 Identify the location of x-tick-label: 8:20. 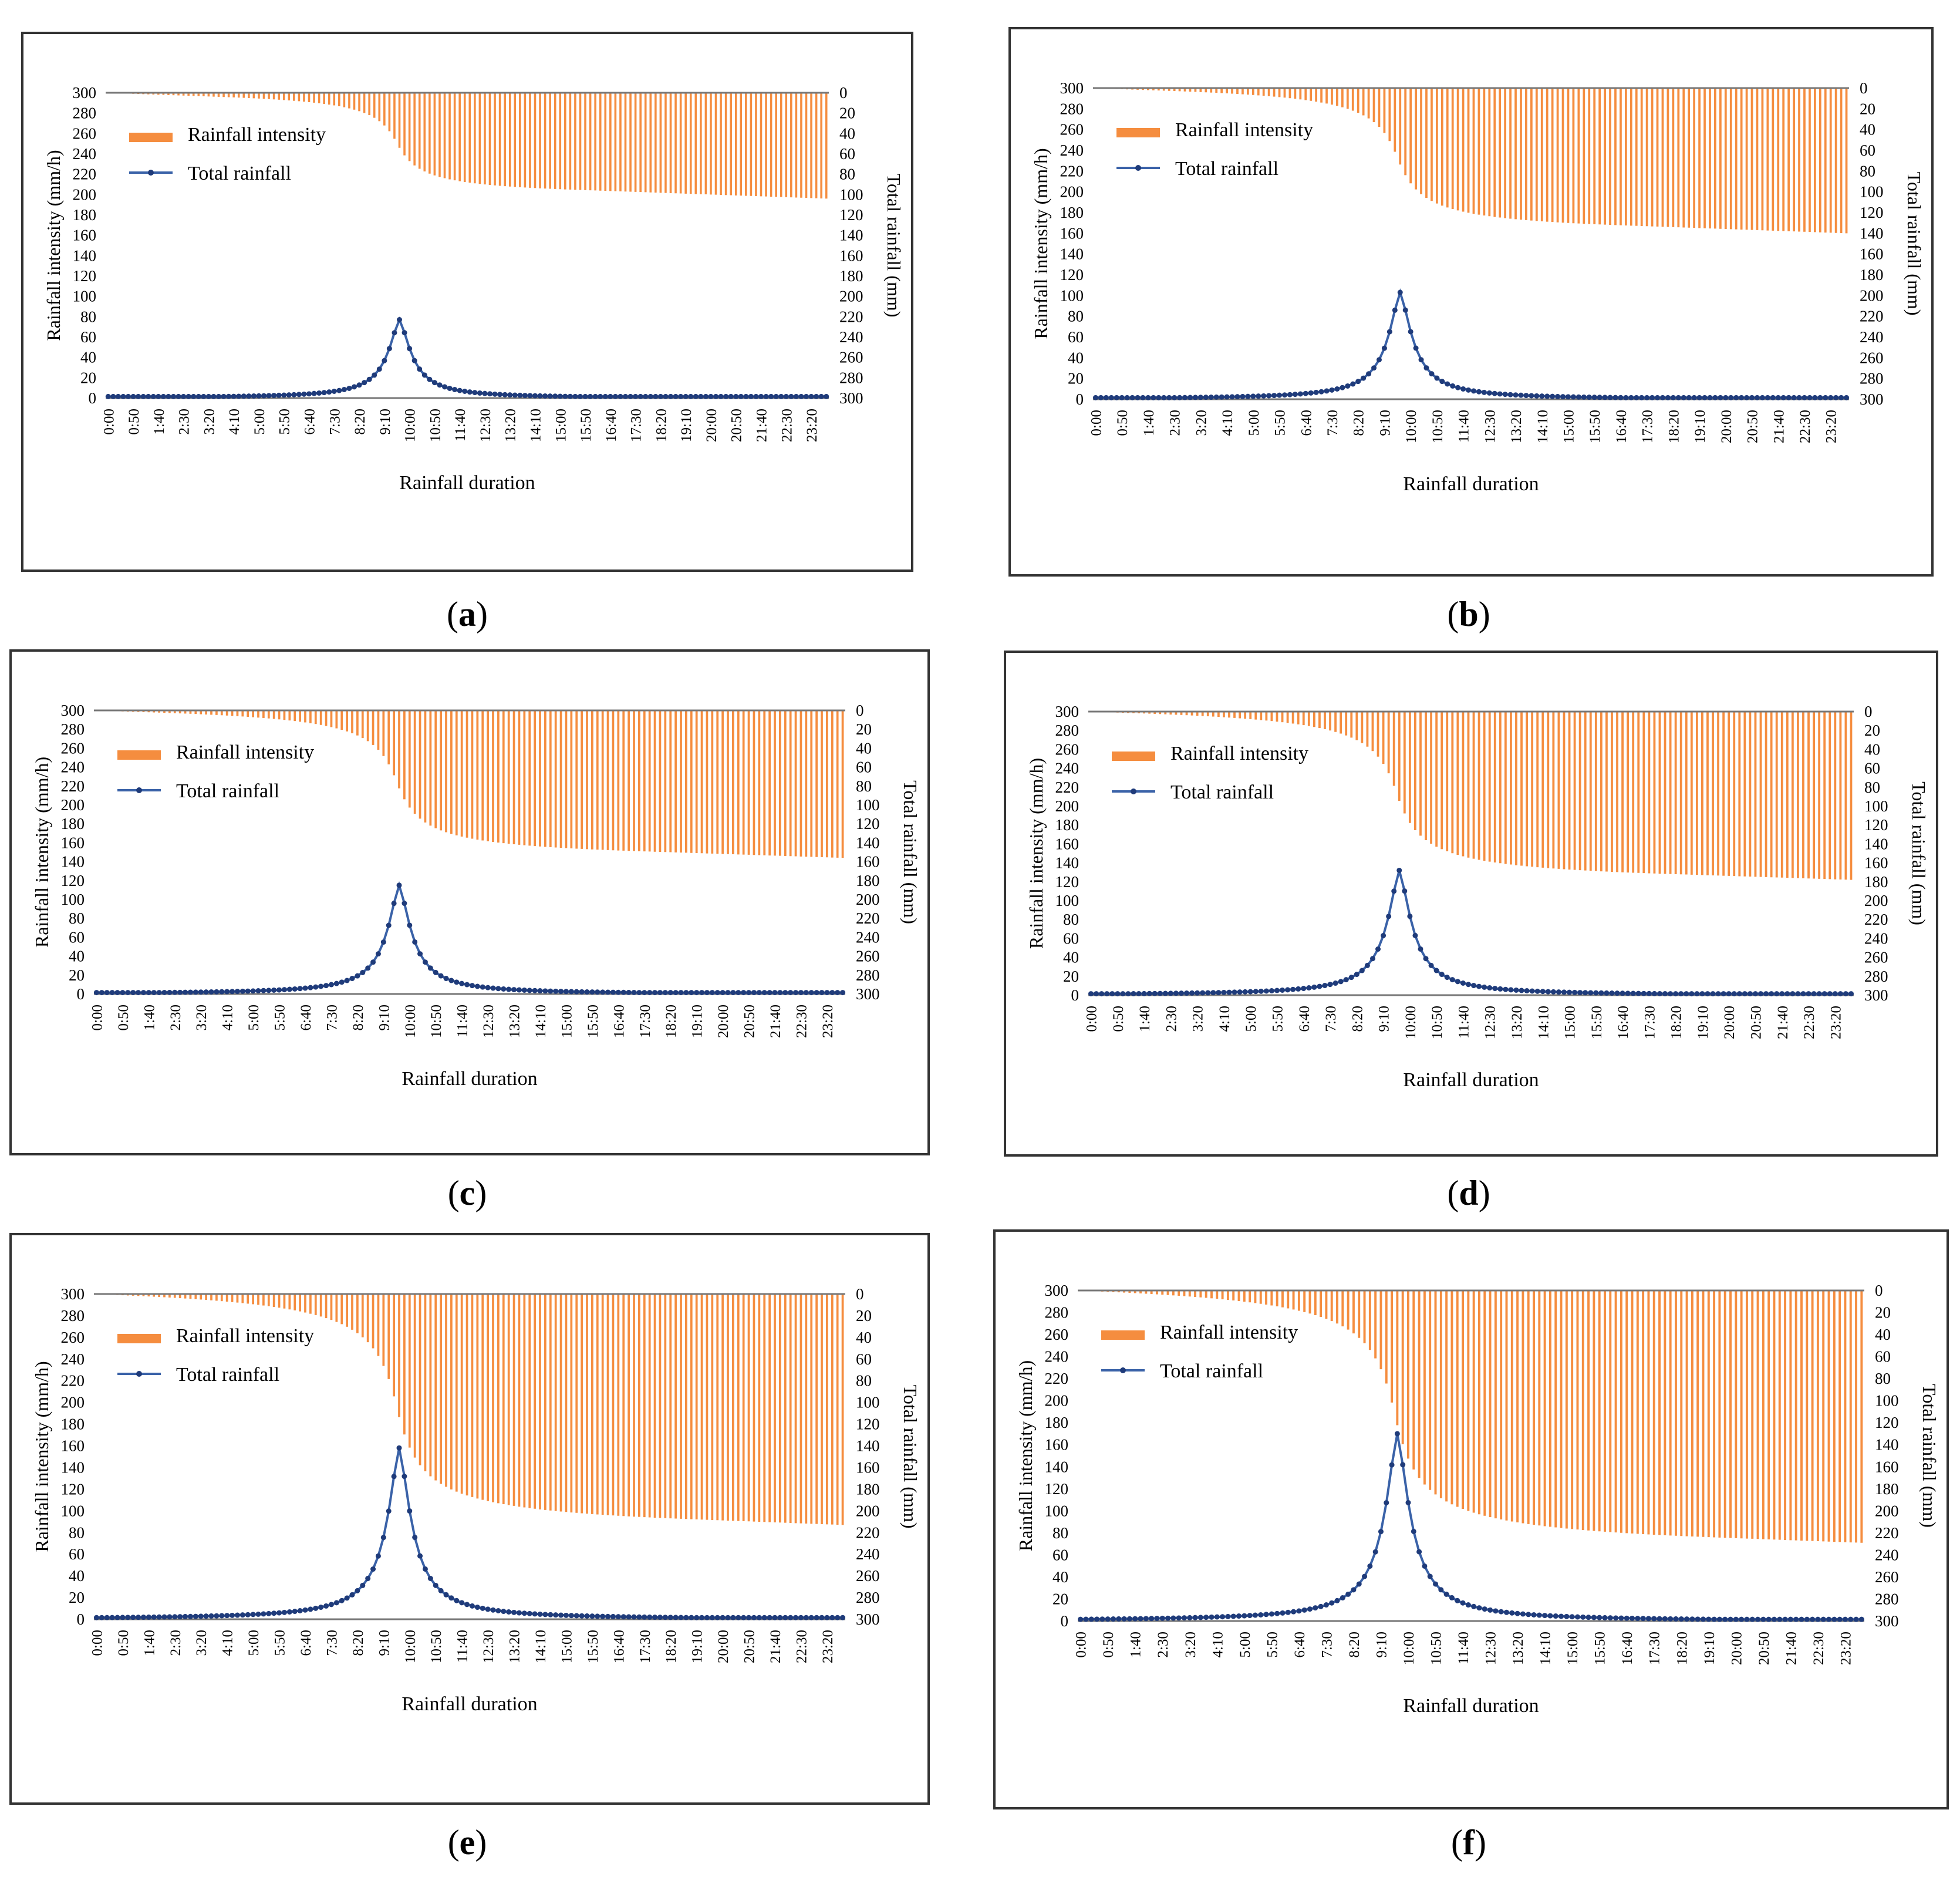
(1359, 423).